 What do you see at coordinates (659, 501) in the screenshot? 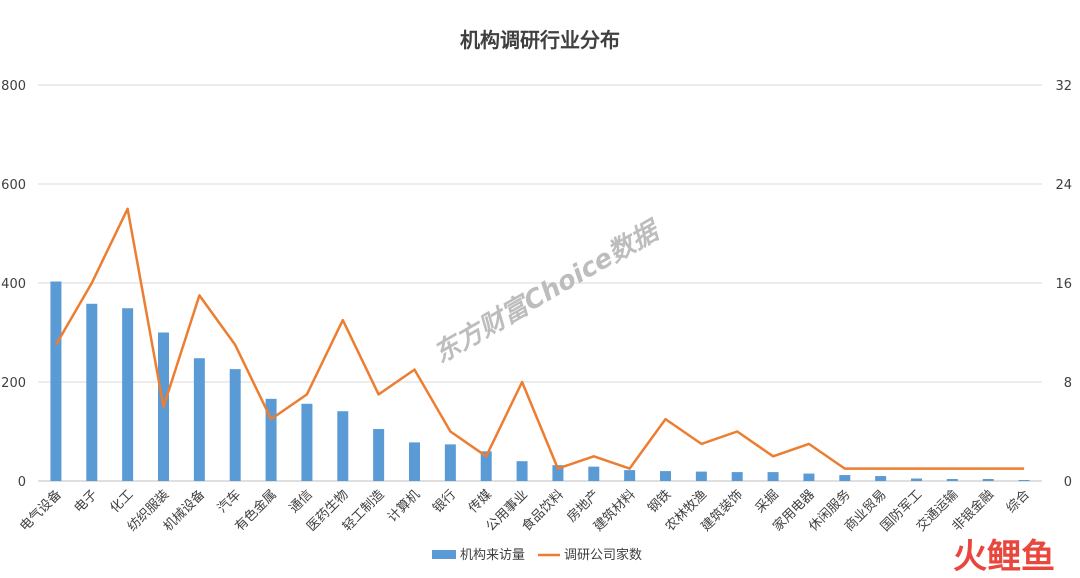
I see `category-label: 钢铁` at bounding box center [659, 501].